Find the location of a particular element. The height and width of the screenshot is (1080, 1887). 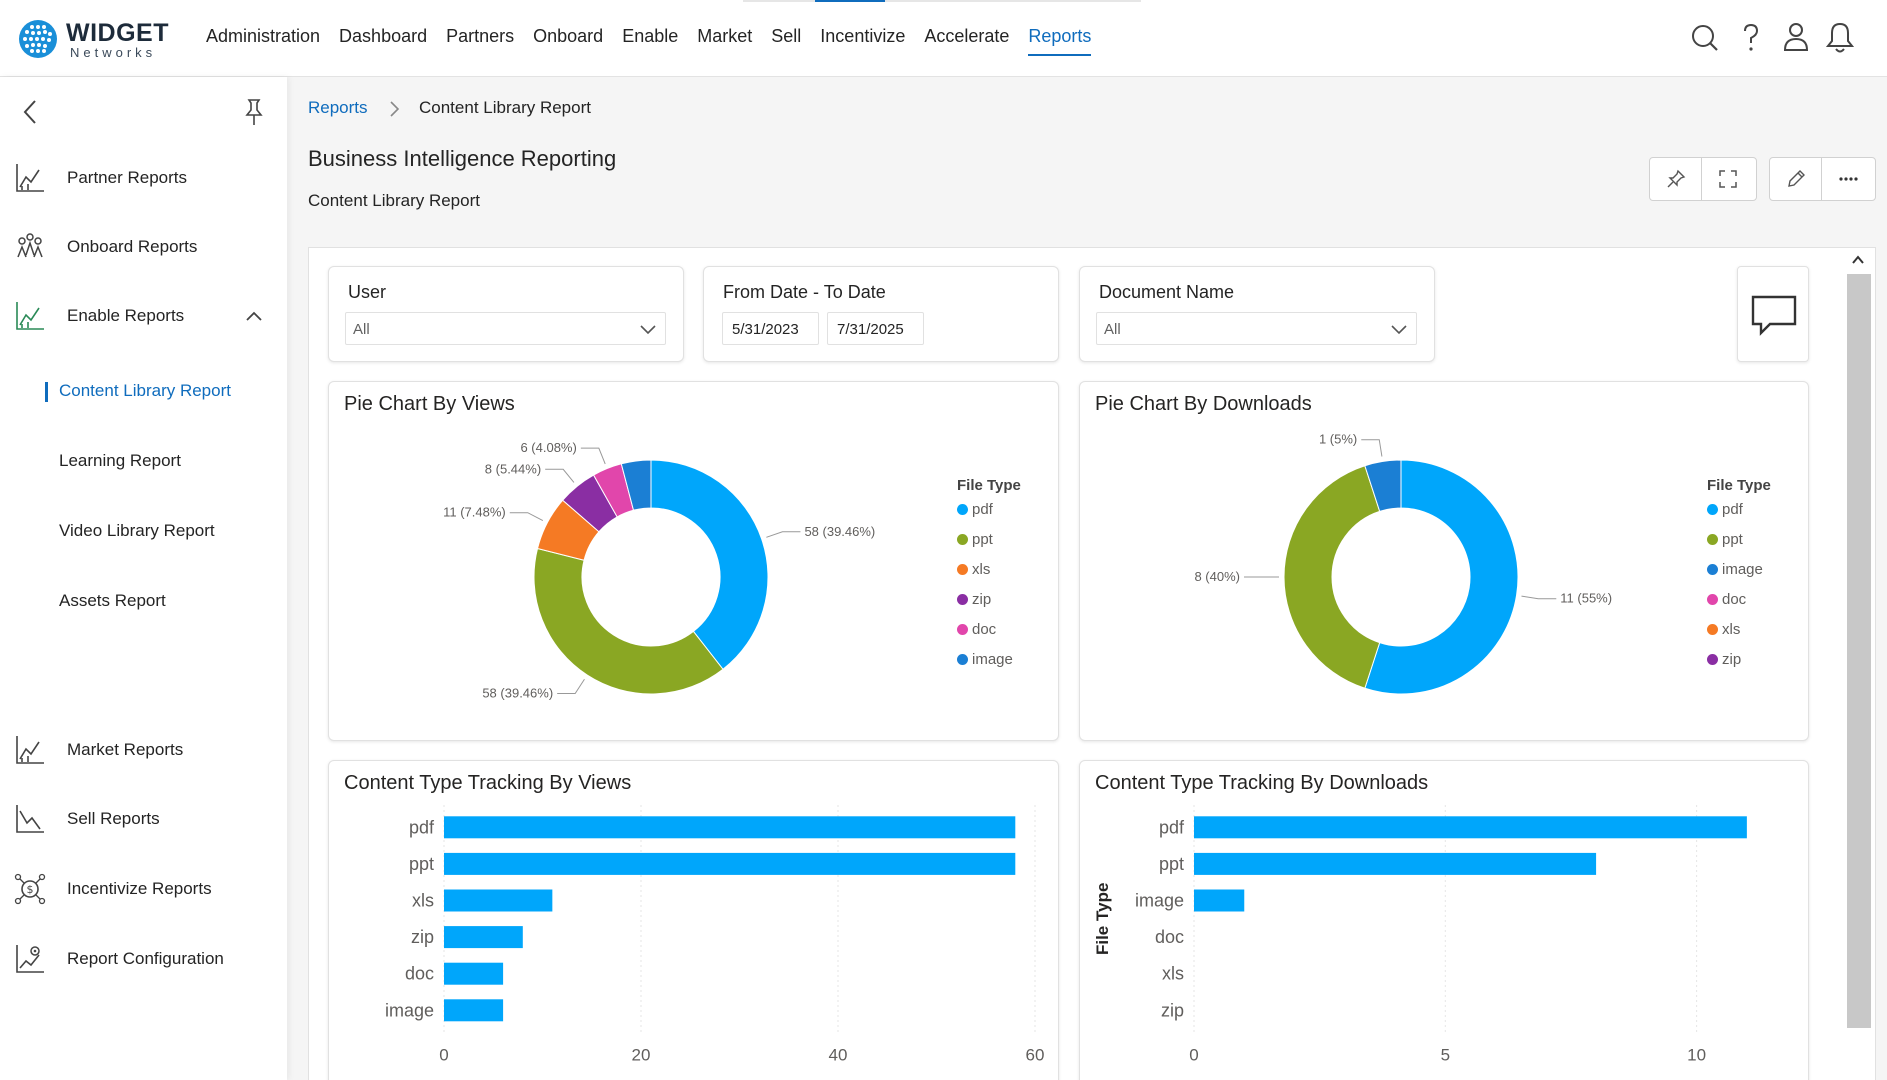

document-filter-label: Document Name is located at coordinates (1167, 292).